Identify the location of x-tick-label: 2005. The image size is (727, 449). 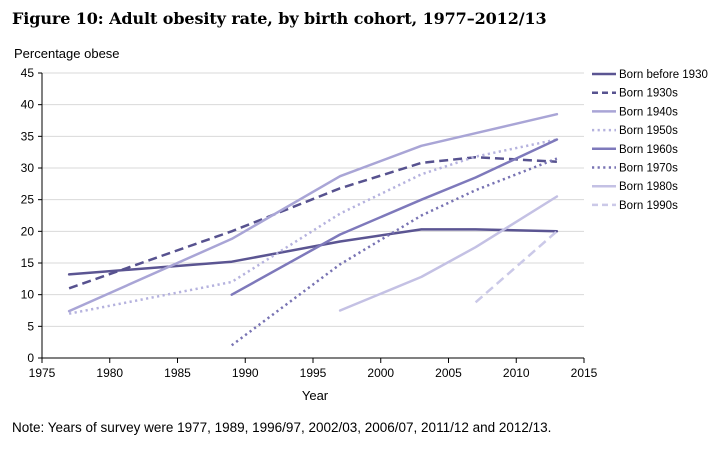
(448, 373).